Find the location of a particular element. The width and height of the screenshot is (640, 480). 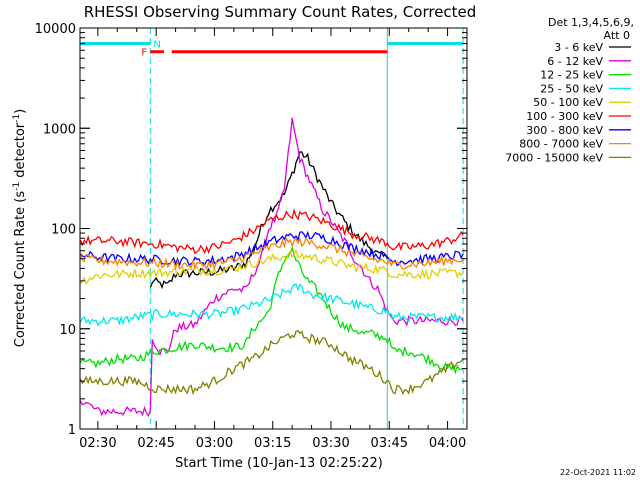

legend-label-6: 300 - 800 keV is located at coordinates (564, 130).